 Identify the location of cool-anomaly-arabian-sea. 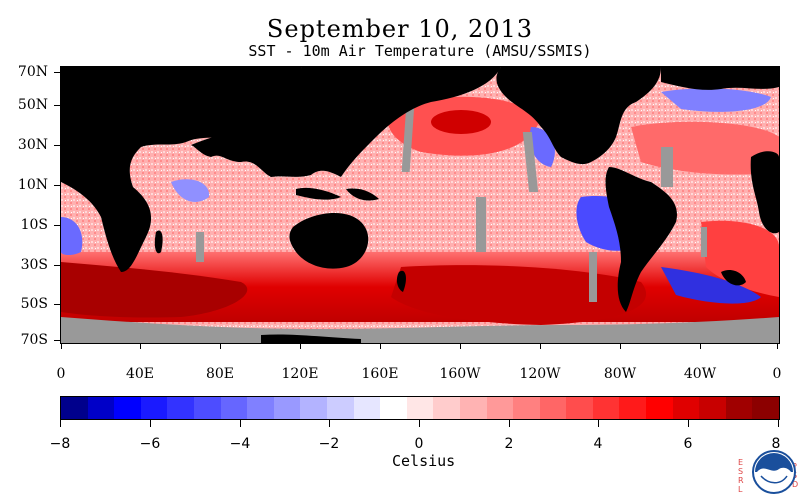
(190, 190).